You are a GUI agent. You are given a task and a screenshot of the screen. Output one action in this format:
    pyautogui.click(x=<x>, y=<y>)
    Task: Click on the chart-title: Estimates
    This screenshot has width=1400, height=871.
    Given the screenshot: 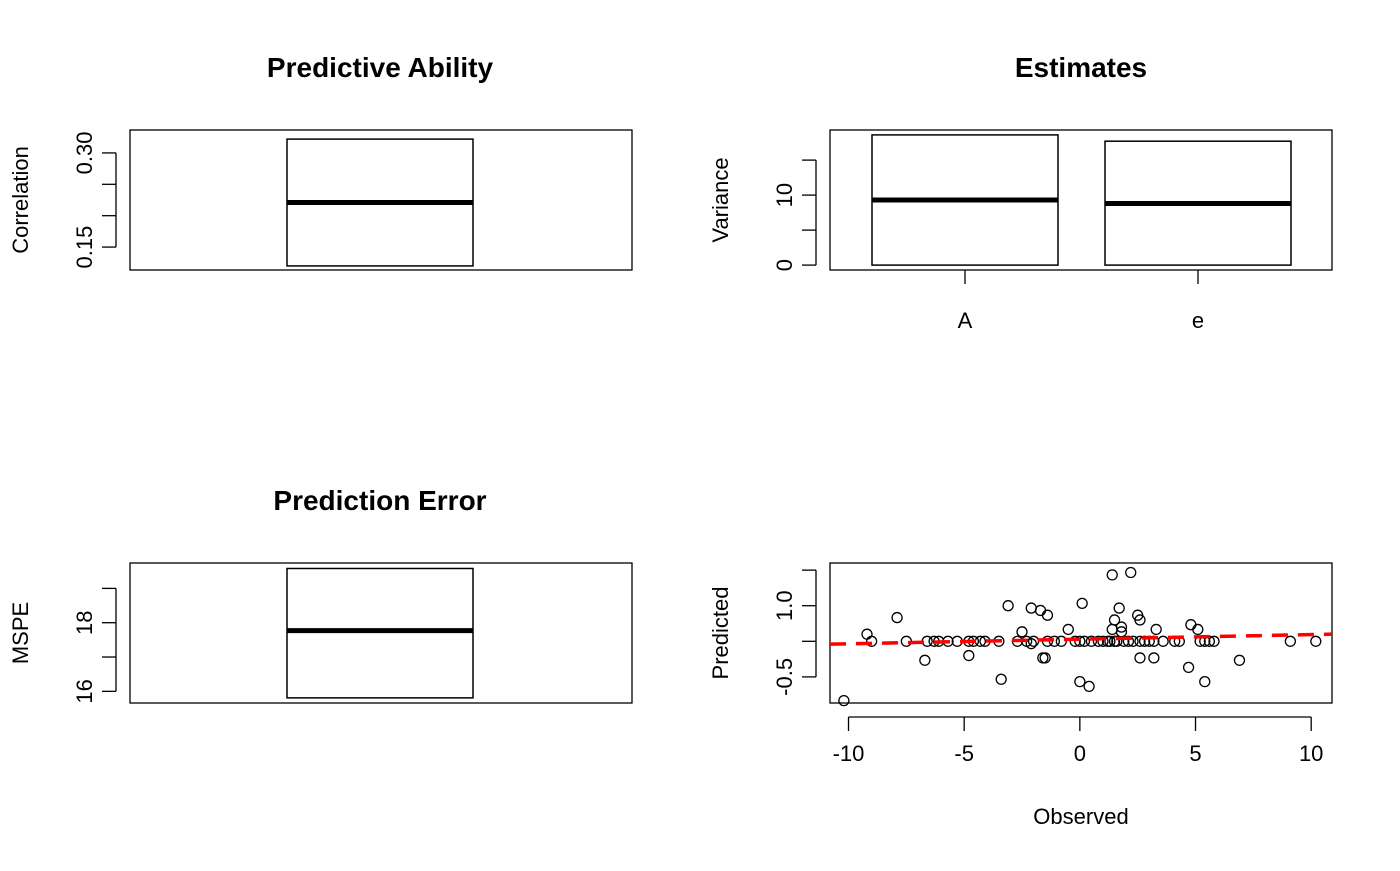 What is the action you would take?
    pyautogui.click(x=1081, y=67)
    